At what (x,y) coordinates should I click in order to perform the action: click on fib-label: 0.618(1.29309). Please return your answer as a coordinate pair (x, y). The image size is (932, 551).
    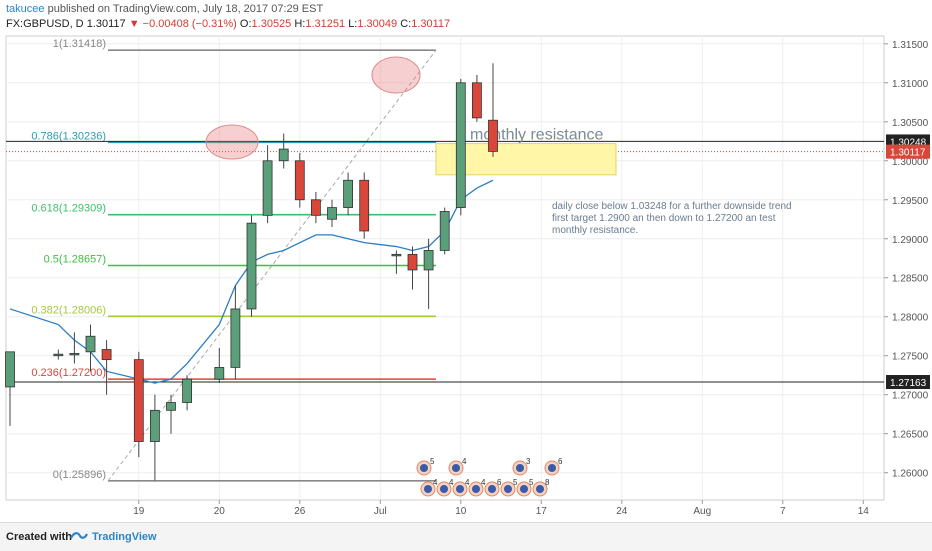
    Looking at the image, I should click on (68, 209).